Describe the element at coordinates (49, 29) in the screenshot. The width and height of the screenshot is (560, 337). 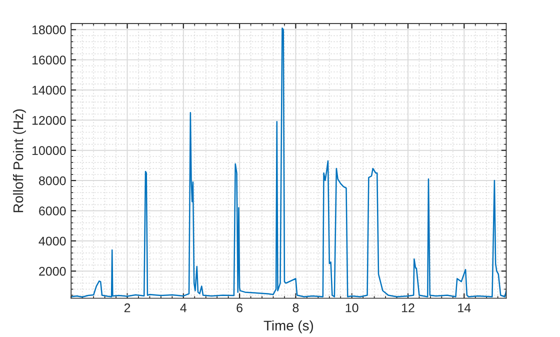
I see `y-tick-label: 18000` at that location.